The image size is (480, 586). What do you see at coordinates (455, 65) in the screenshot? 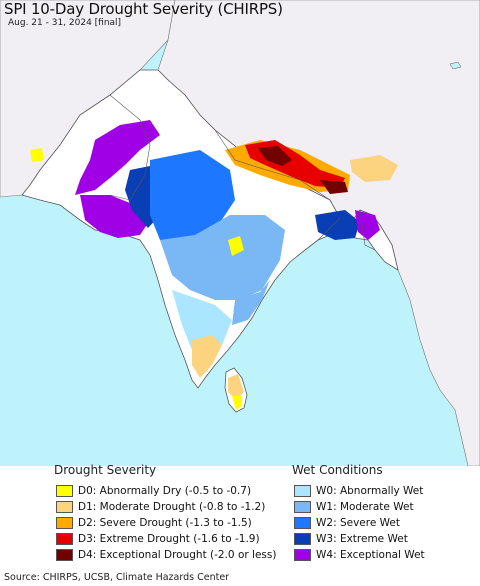
I see `lake` at bounding box center [455, 65].